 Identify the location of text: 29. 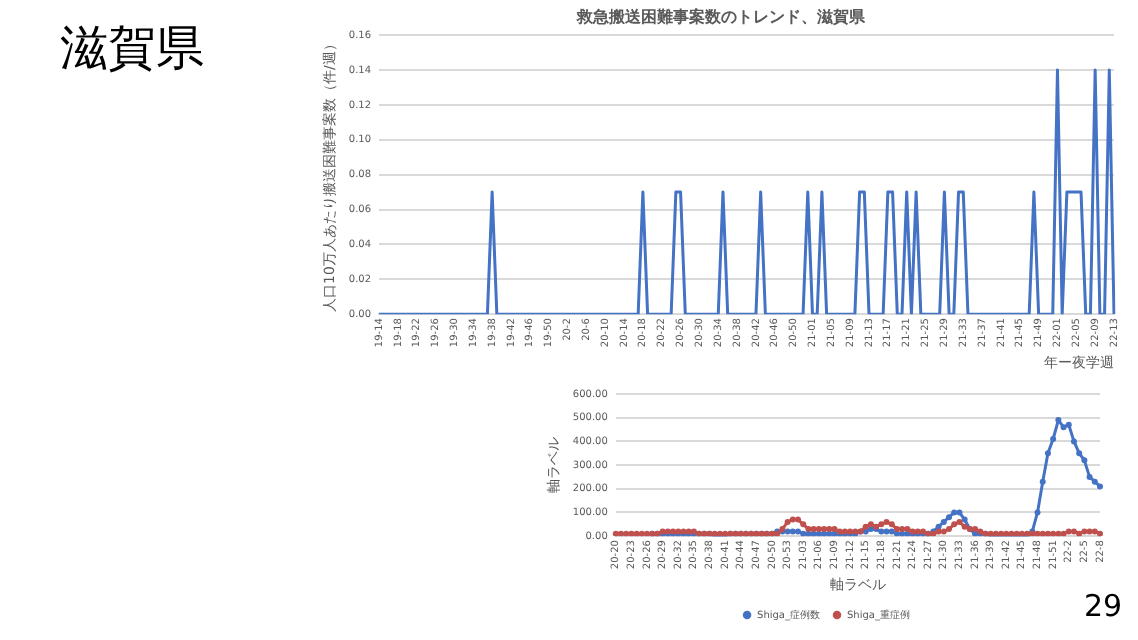
(1103, 606).